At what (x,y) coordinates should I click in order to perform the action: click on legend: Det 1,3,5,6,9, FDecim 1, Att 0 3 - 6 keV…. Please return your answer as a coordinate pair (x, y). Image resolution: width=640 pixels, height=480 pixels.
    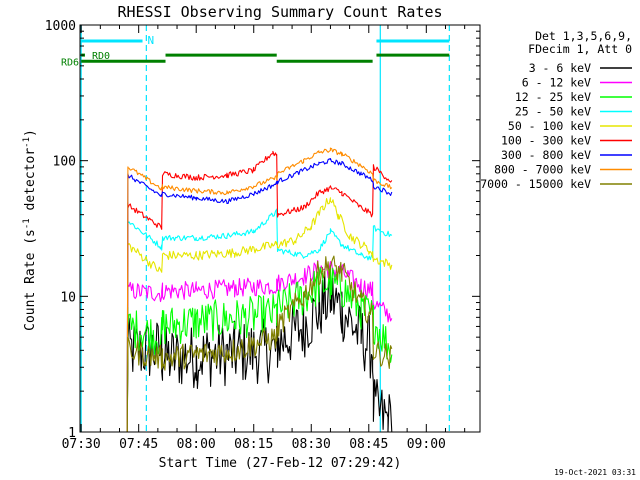
    Looking at the image, I should click on (556, 110).